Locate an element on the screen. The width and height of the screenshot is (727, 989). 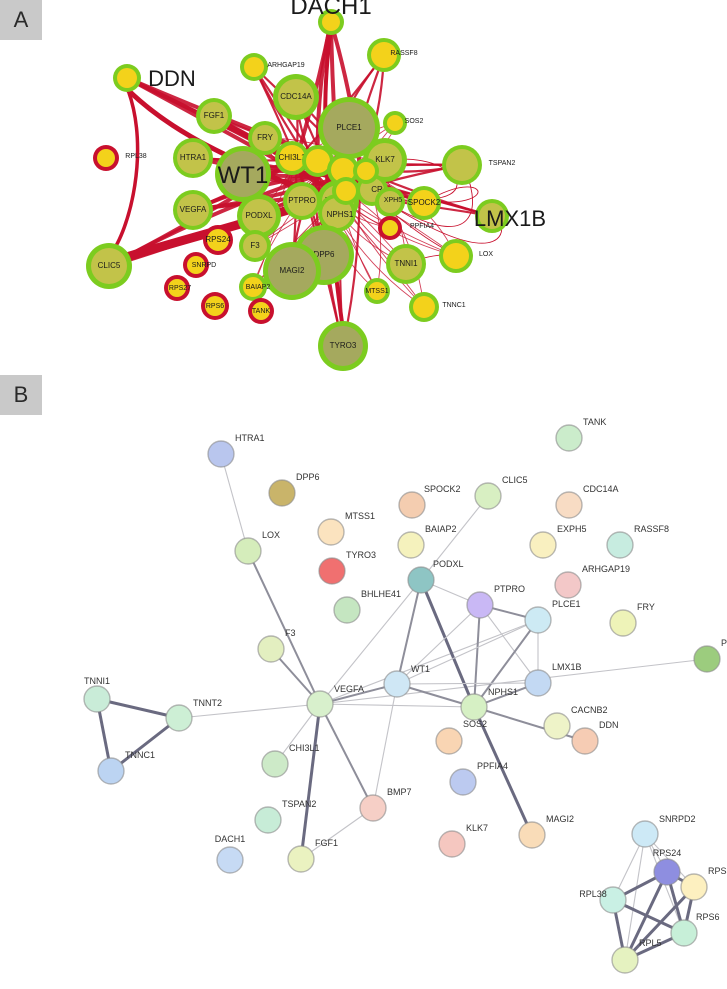
node-b-label: DPP6 is located at coordinates (308, 477).